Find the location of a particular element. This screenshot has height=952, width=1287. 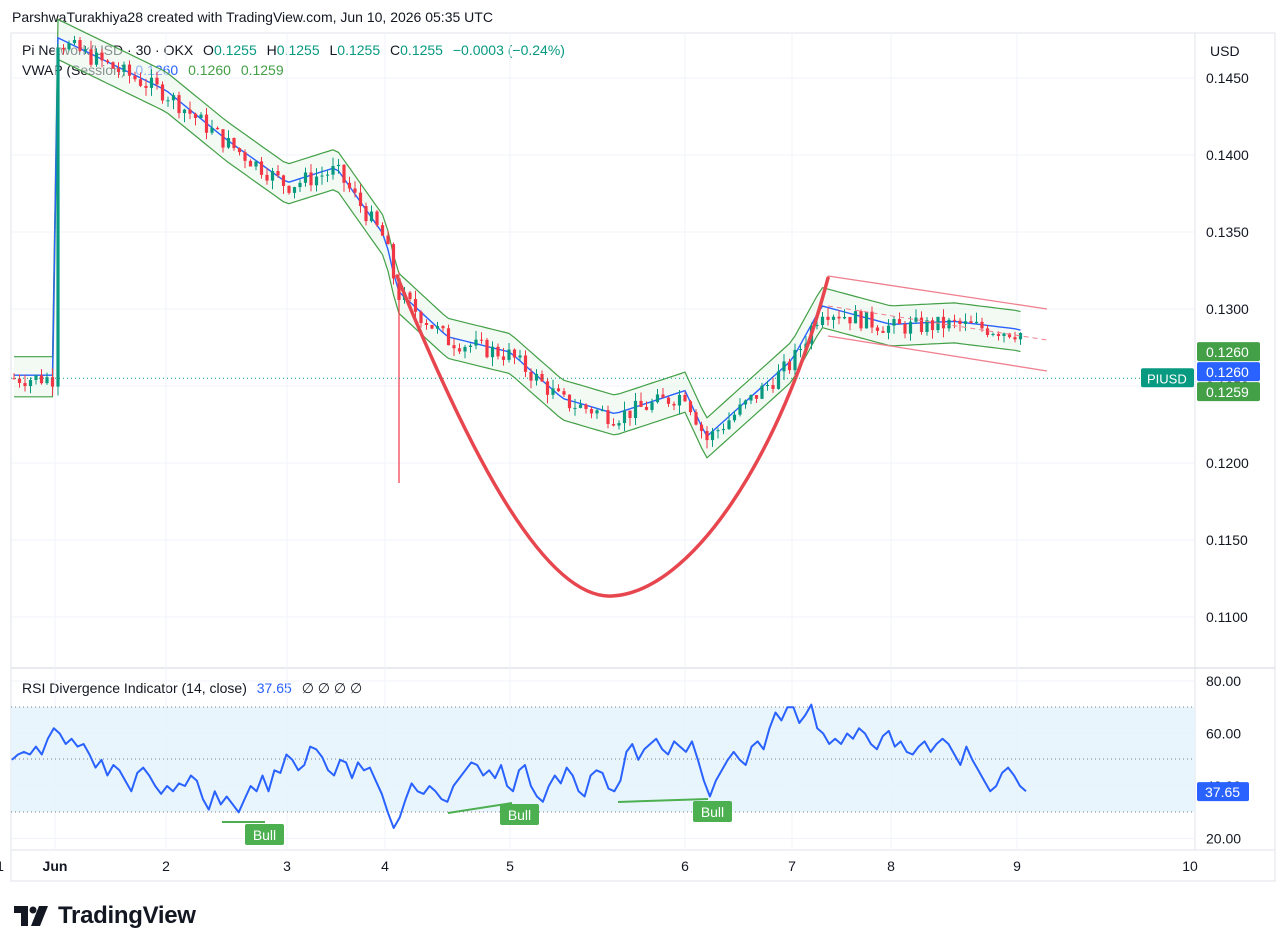

channel-mid-line is located at coordinates (937, 323).